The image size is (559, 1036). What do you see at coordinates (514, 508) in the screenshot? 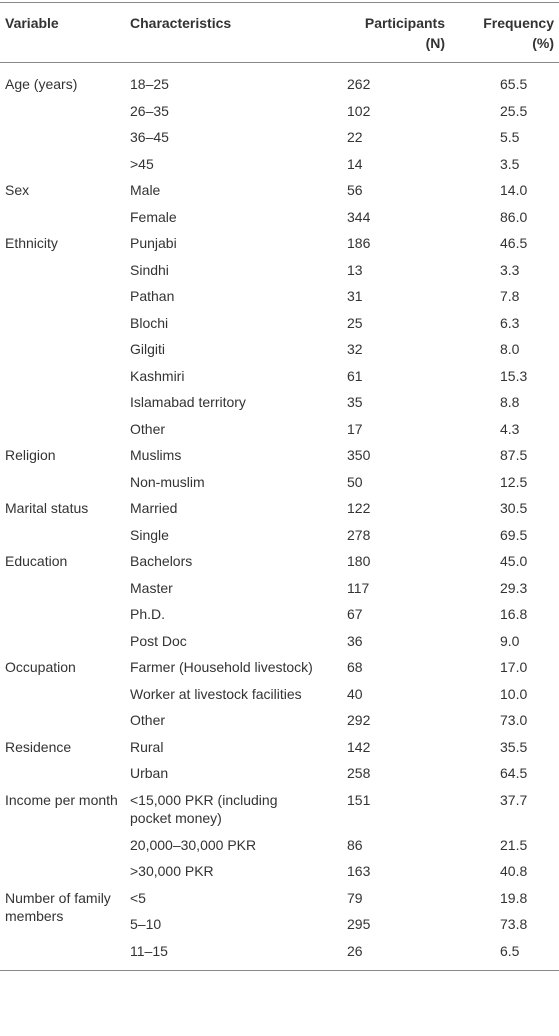
I see `frequency-cell: 30.5` at bounding box center [514, 508].